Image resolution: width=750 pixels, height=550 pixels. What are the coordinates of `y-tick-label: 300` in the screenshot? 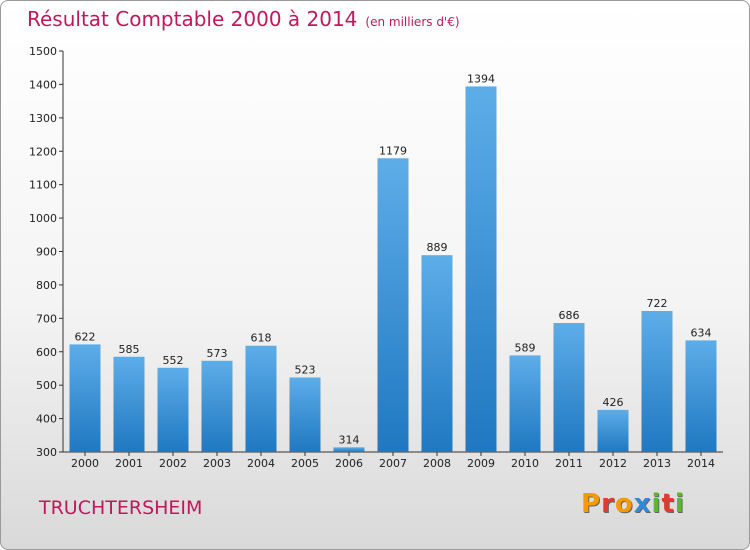 It's located at (46, 452).